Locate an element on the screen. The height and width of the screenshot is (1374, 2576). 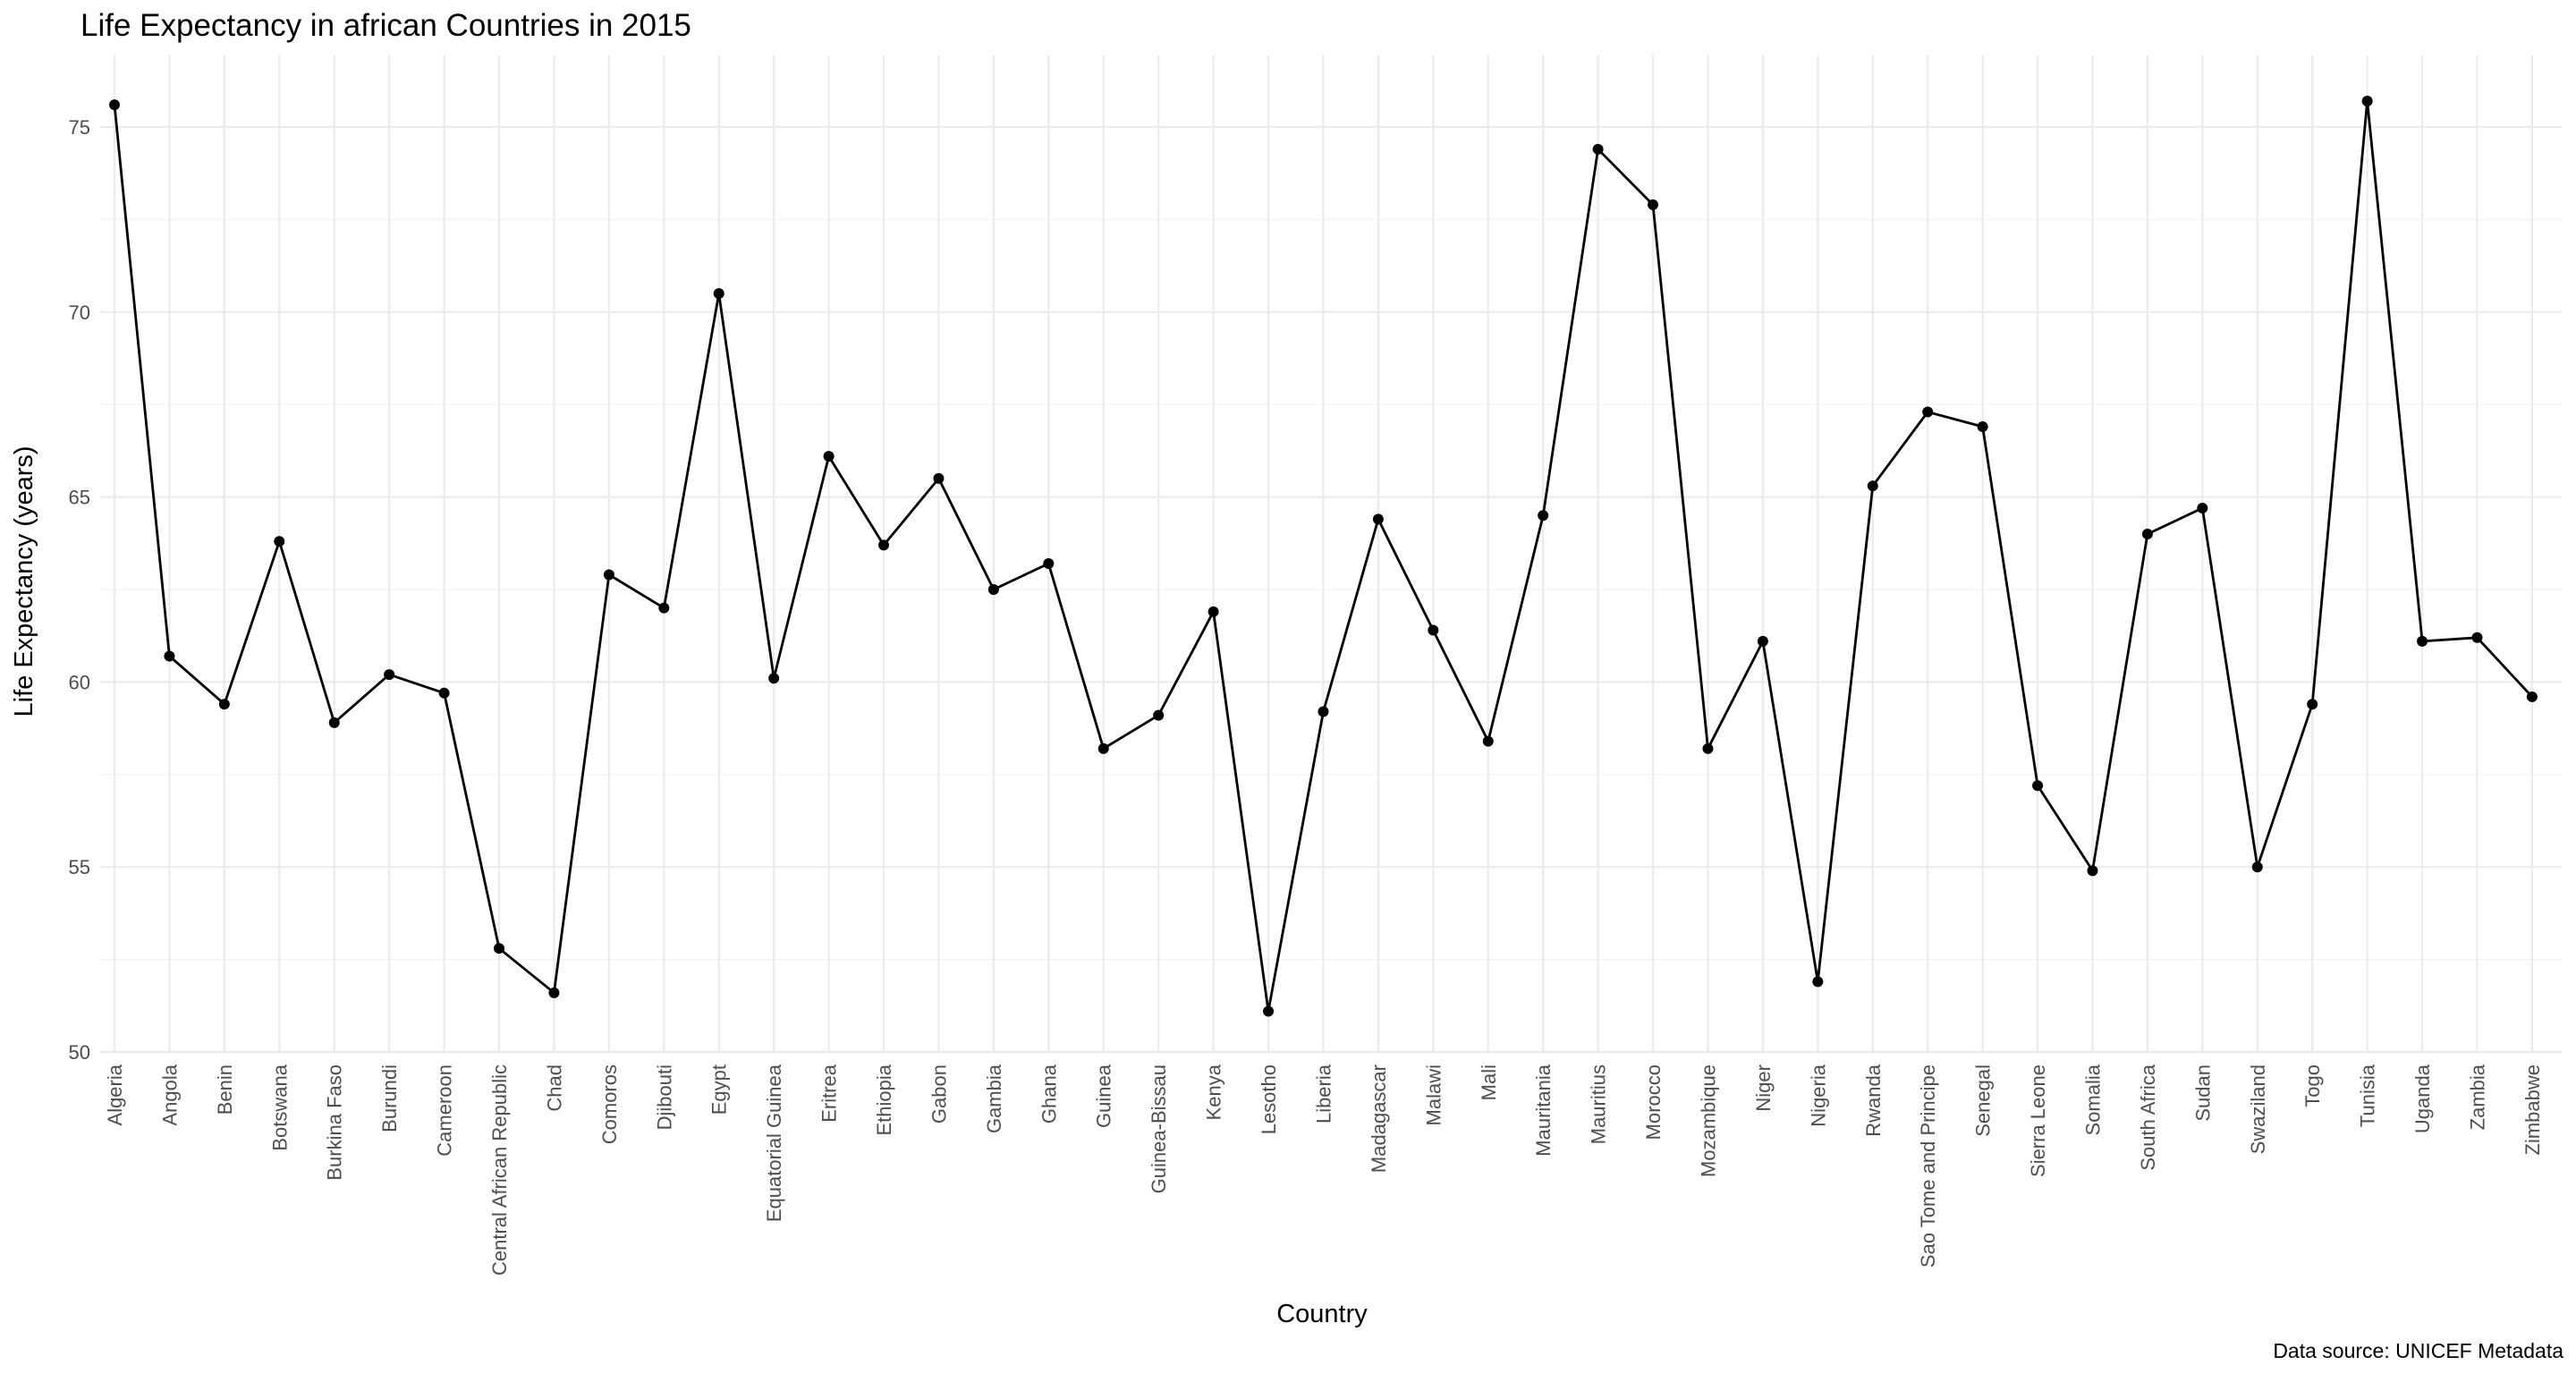
x-tick-label: Sao Tome and Principe is located at coordinates (1928, 1166).